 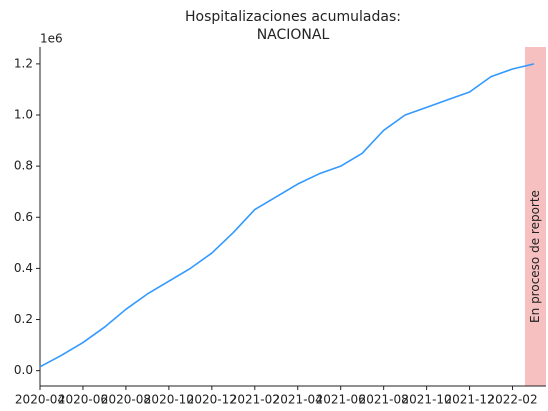 What do you see at coordinates (212, 400) in the screenshot?
I see `x-tick-label: 2020-12` at bounding box center [212, 400].